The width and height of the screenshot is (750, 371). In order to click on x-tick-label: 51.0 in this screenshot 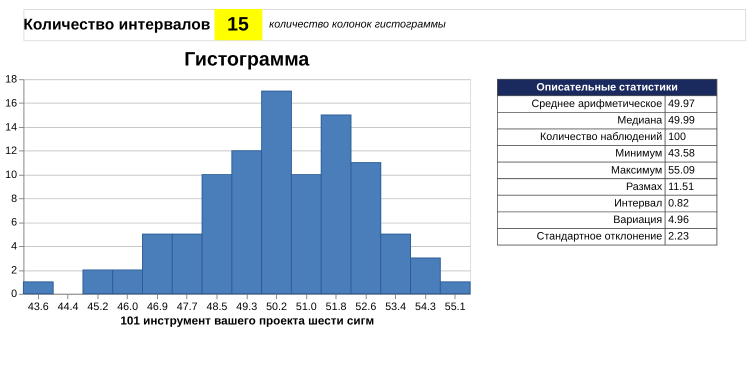, I will do `click(306, 306)`.